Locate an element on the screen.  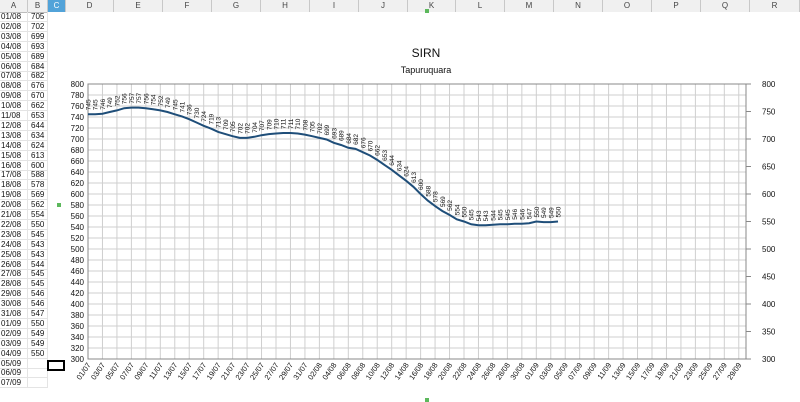
column-header-o: O is located at coordinates (627, 6).